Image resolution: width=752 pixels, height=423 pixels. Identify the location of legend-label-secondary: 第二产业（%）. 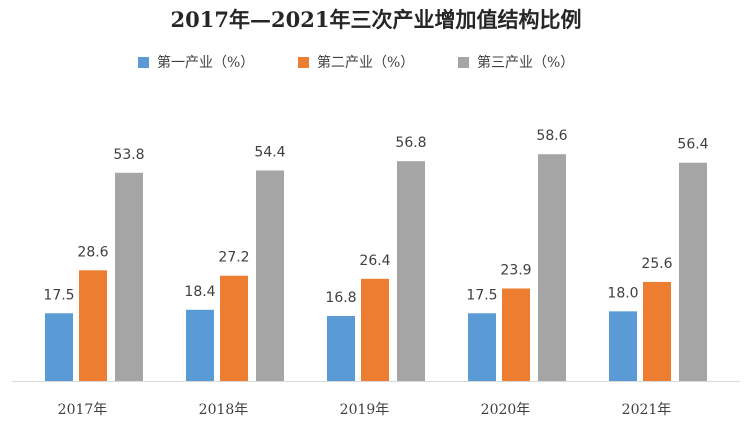
(366, 63).